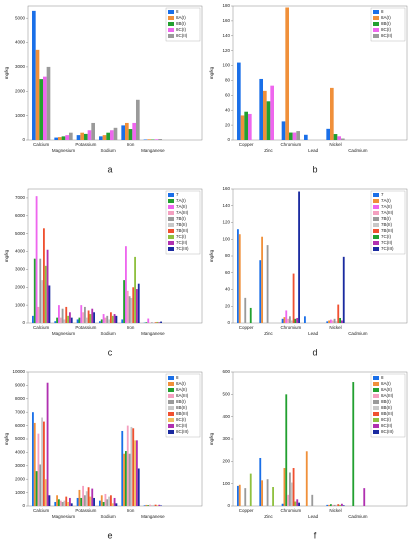  I want to click on y-tick-label: 40, so click(228, 109).